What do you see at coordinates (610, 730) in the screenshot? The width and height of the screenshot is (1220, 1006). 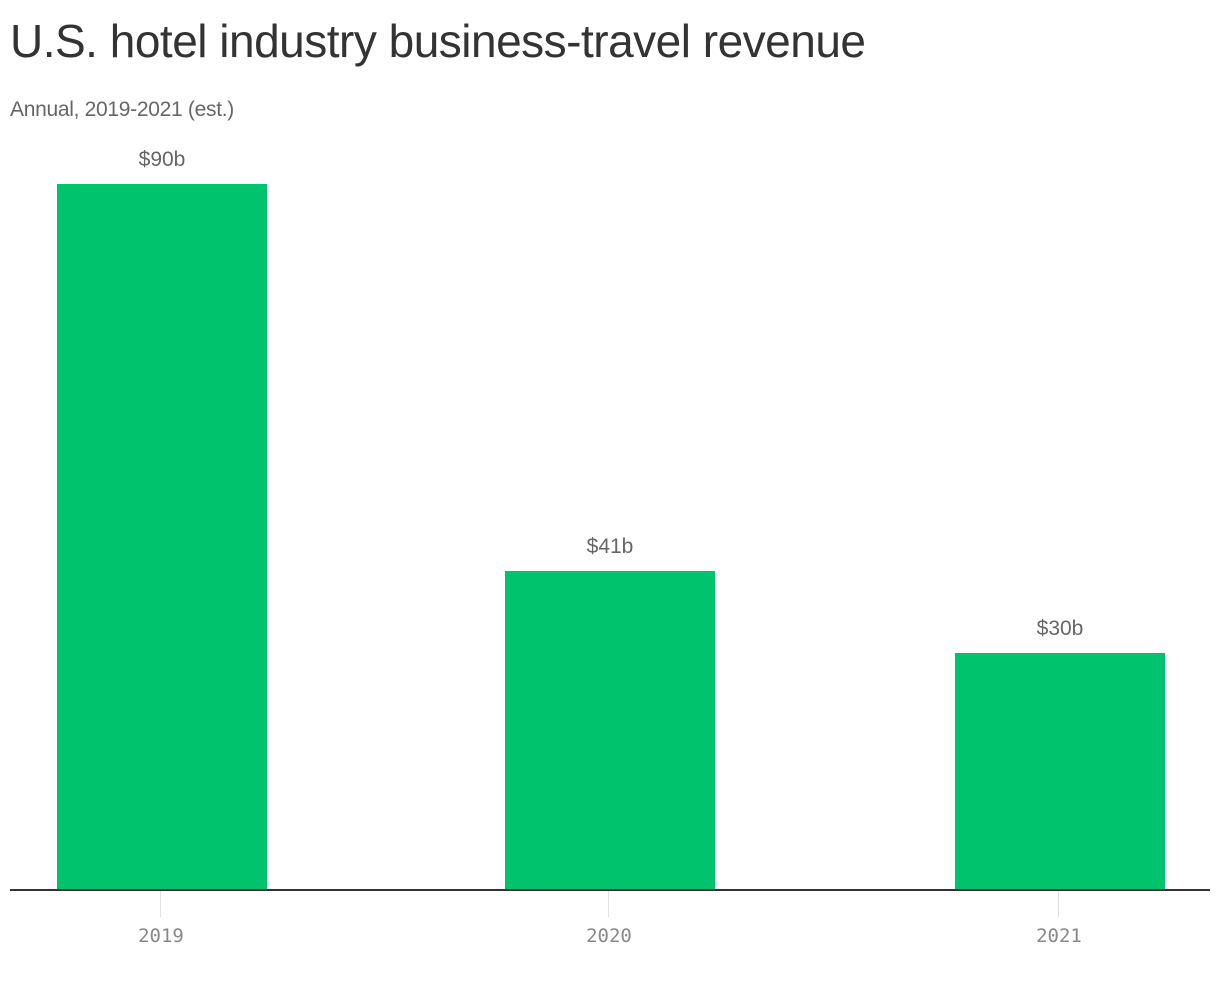 I see `bar-2020` at bounding box center [610, 730].